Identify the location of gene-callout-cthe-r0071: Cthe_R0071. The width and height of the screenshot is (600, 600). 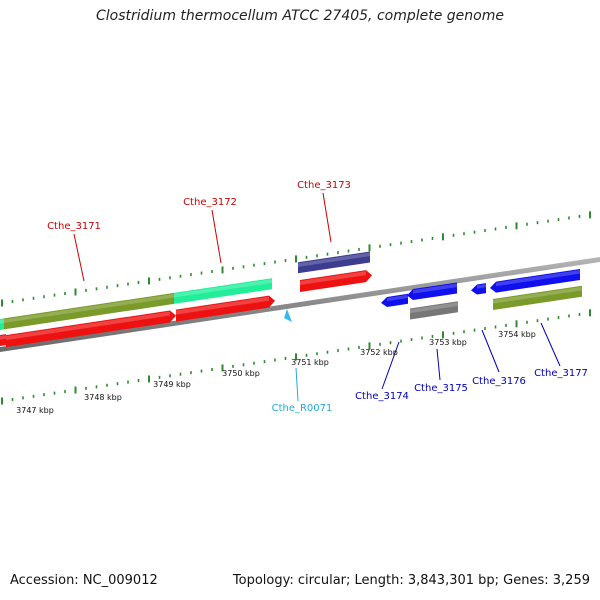
(302, 390).